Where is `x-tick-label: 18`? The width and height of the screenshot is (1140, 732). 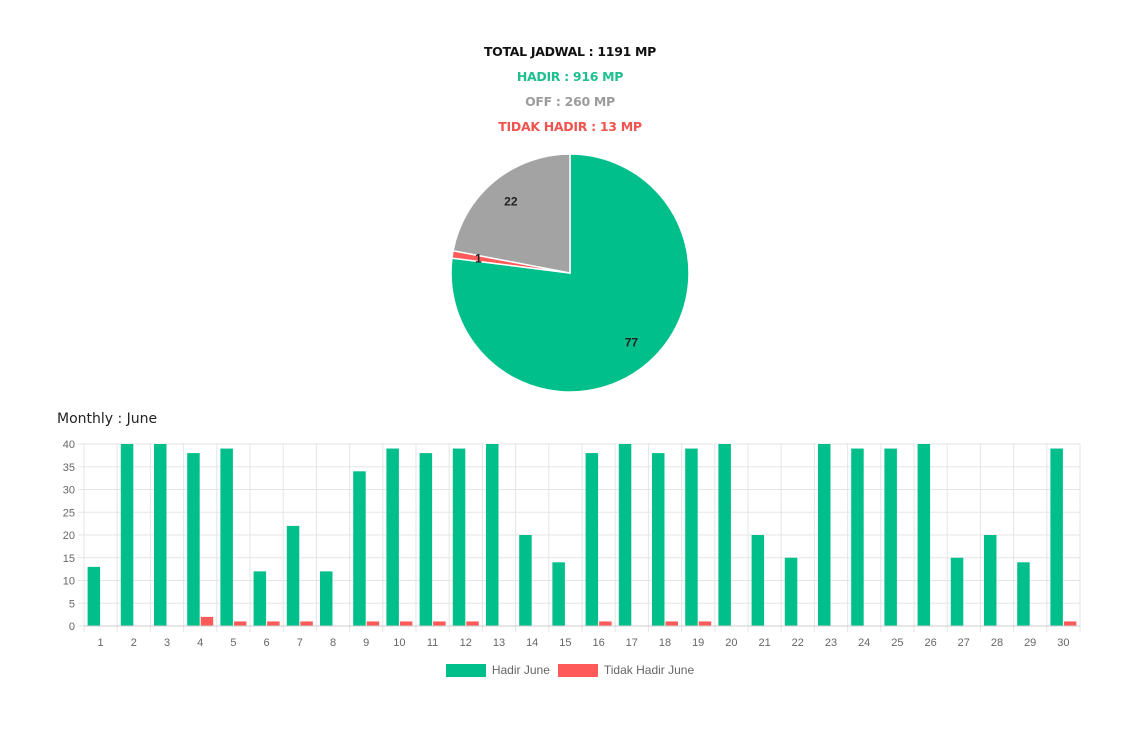 x-tick-label: 18 is located at coordinates (665, 643).